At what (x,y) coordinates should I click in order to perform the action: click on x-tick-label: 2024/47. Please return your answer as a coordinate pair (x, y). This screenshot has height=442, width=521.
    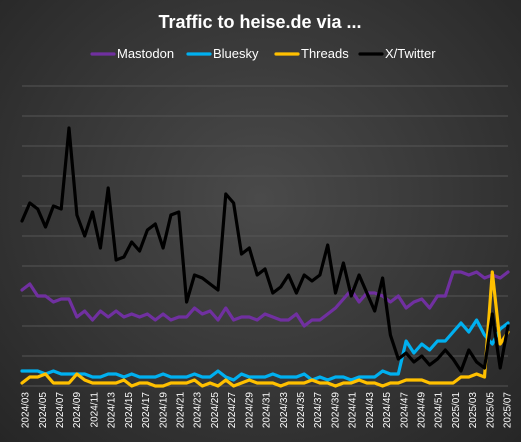
    Looking at the image, I should click on (404, 410).